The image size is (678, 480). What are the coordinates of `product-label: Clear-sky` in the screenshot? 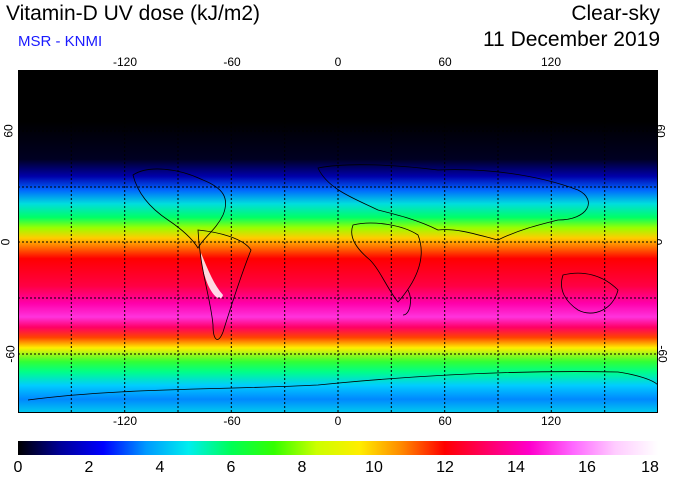 It's located at (615, 13).